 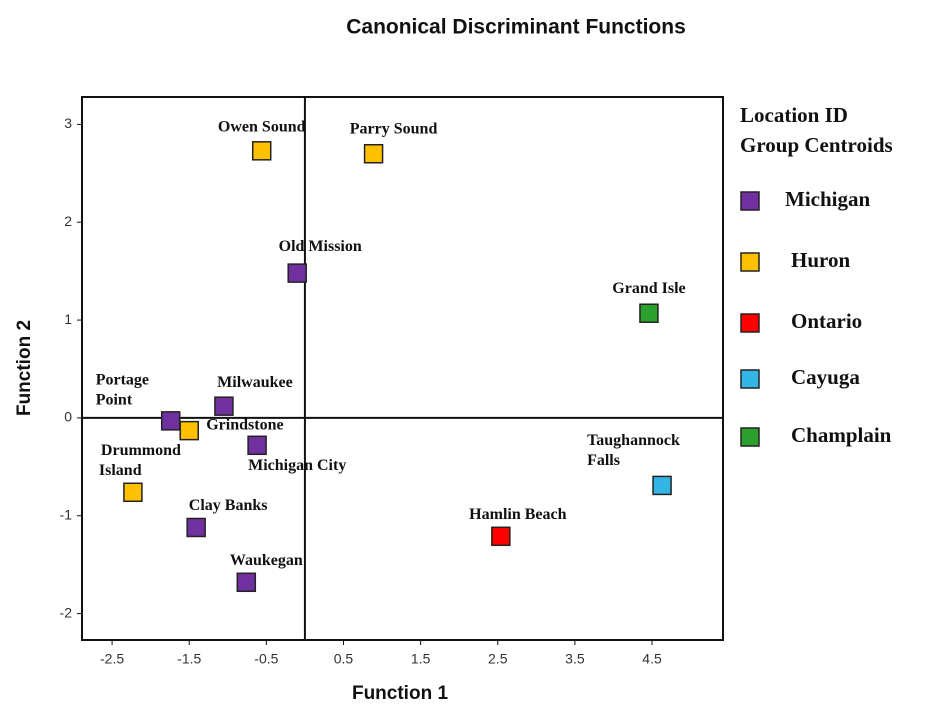 What do you see at coordinates (825, 377) in the screenshot?
I see `legend-label: Cayuga` at bounding box center [825, 377].